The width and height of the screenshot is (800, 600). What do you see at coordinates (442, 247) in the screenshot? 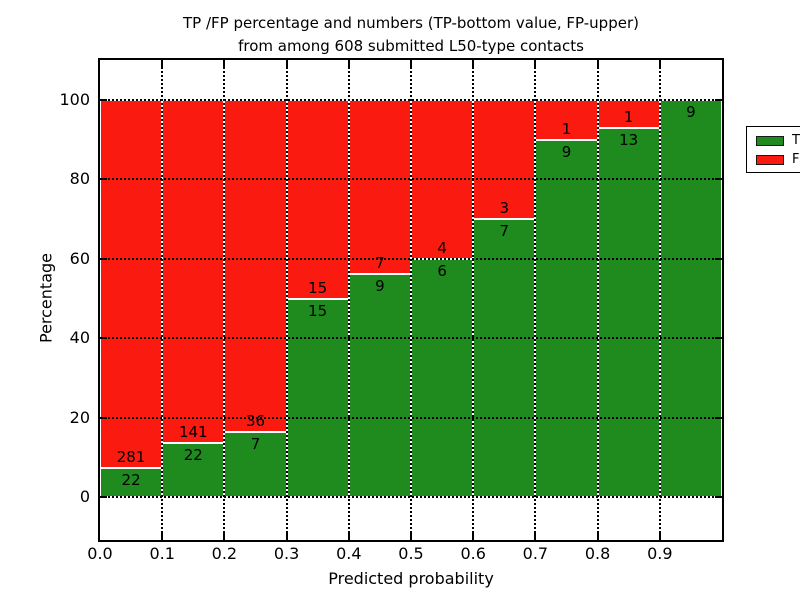
I see `bar-value-label-fp: 4` at bounding box center [442, 247].